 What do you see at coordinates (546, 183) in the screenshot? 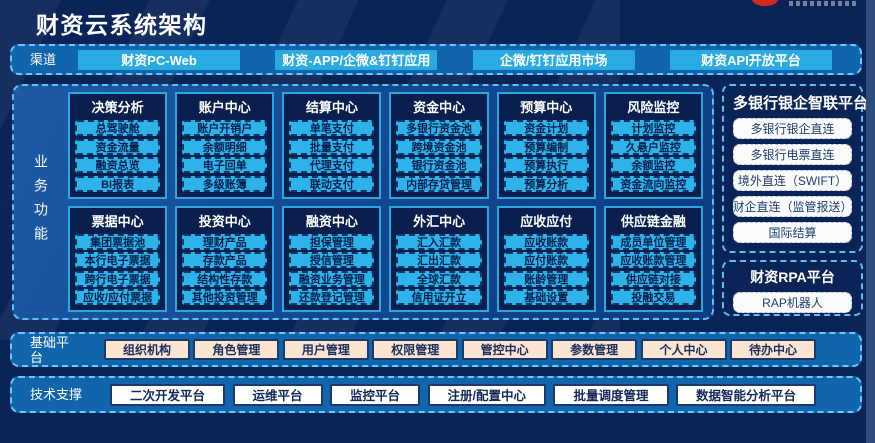
I see `module-item-button: 预算分析` at bounding box center [546, 183].